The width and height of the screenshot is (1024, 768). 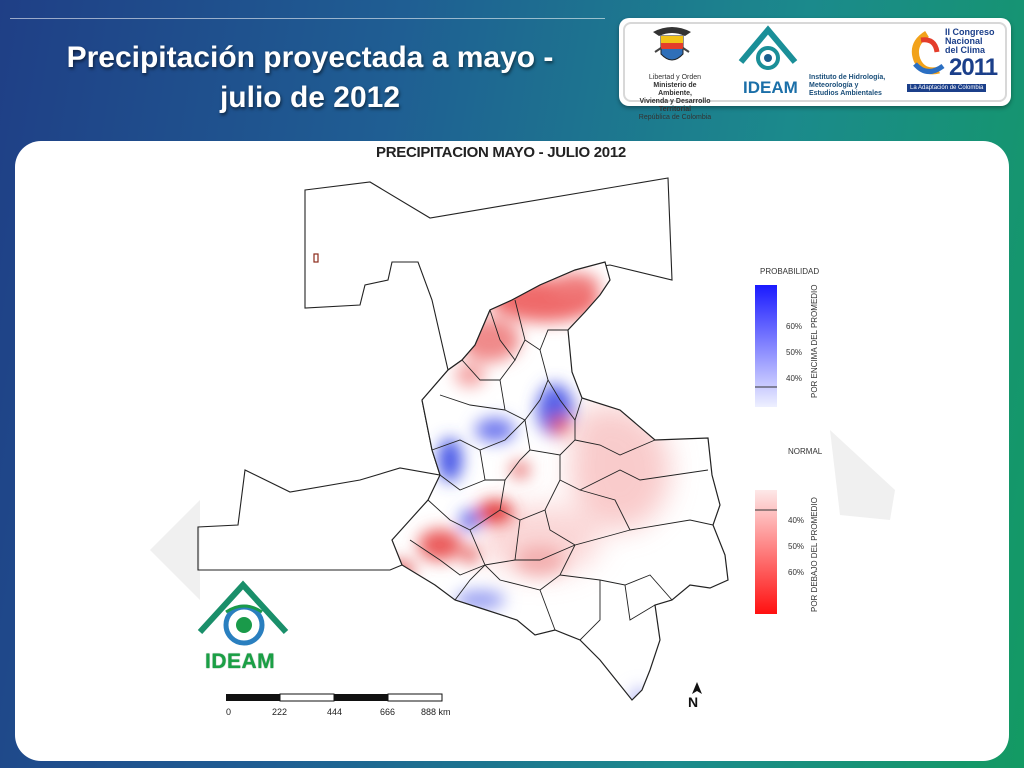 I want to click on congreso-tagline: La Adaptación de Colombia, so click(x=947, y=88).